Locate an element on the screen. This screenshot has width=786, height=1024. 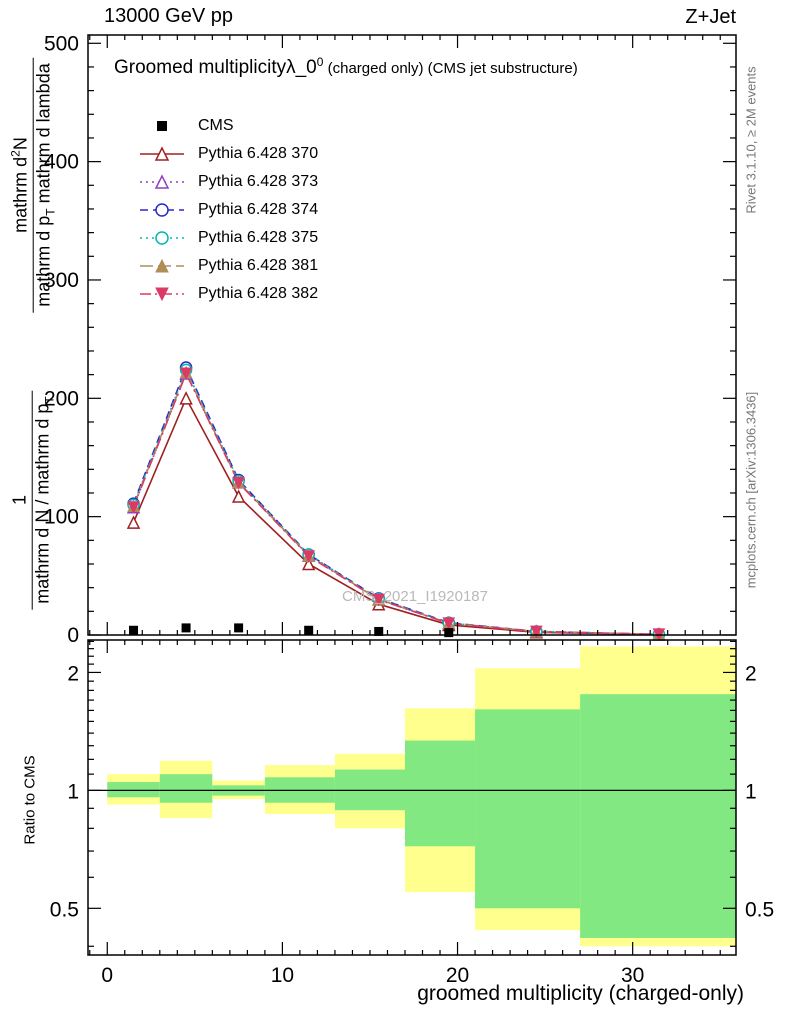
legend-item: CMS is located at coordinates (228, 126).